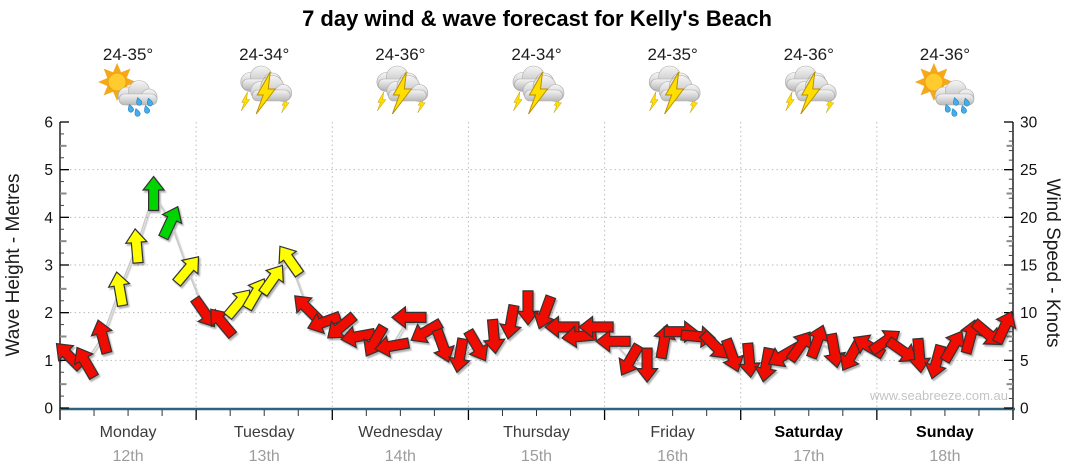 The image size is (1080, 475). I want to click on day-label: Monday, so click(128, 432).